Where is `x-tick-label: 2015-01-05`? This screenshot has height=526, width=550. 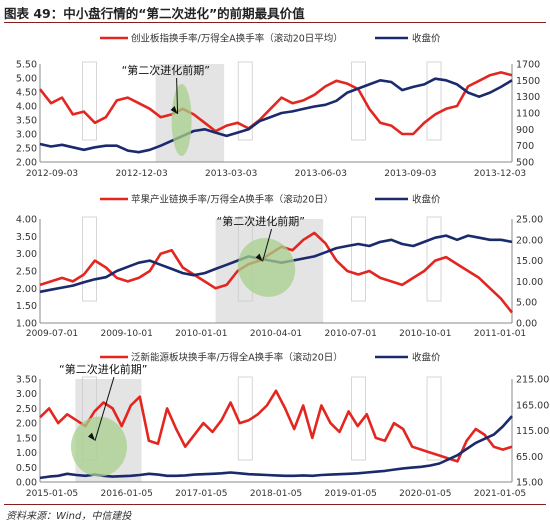
x-tick-label: 2015-01-05 is located at coordinates (52, 494).